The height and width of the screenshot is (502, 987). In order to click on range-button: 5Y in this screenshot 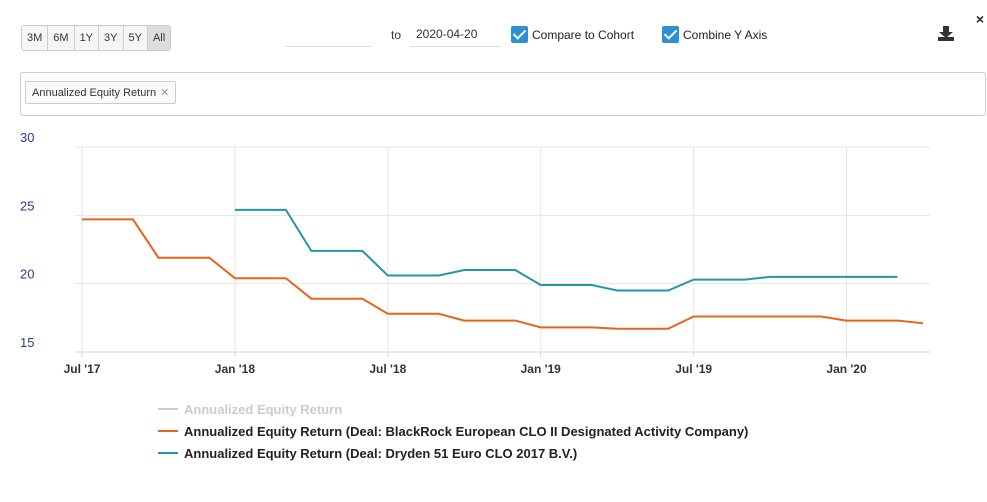, I will do `click(135, 38)`.